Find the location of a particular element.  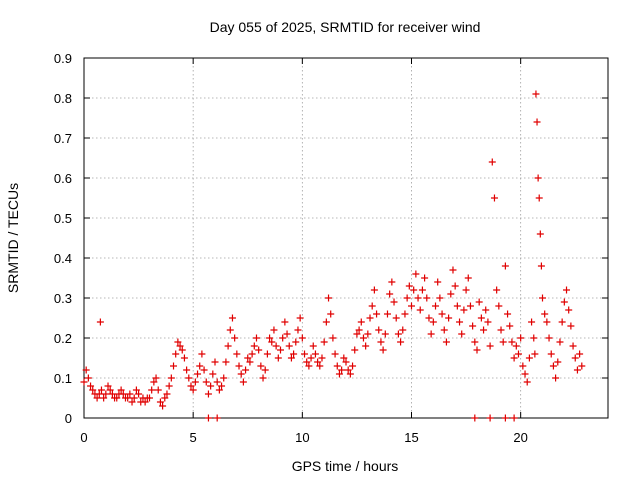

x-tick-label: 15 is located at coordinates (411, 437).